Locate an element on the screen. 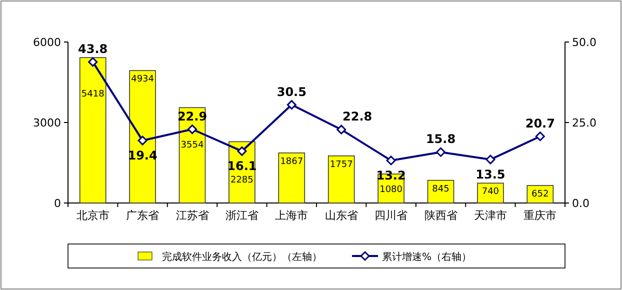 The image size is (622, 290). y-tick-label: 0 is located at coordinates (57, 203).